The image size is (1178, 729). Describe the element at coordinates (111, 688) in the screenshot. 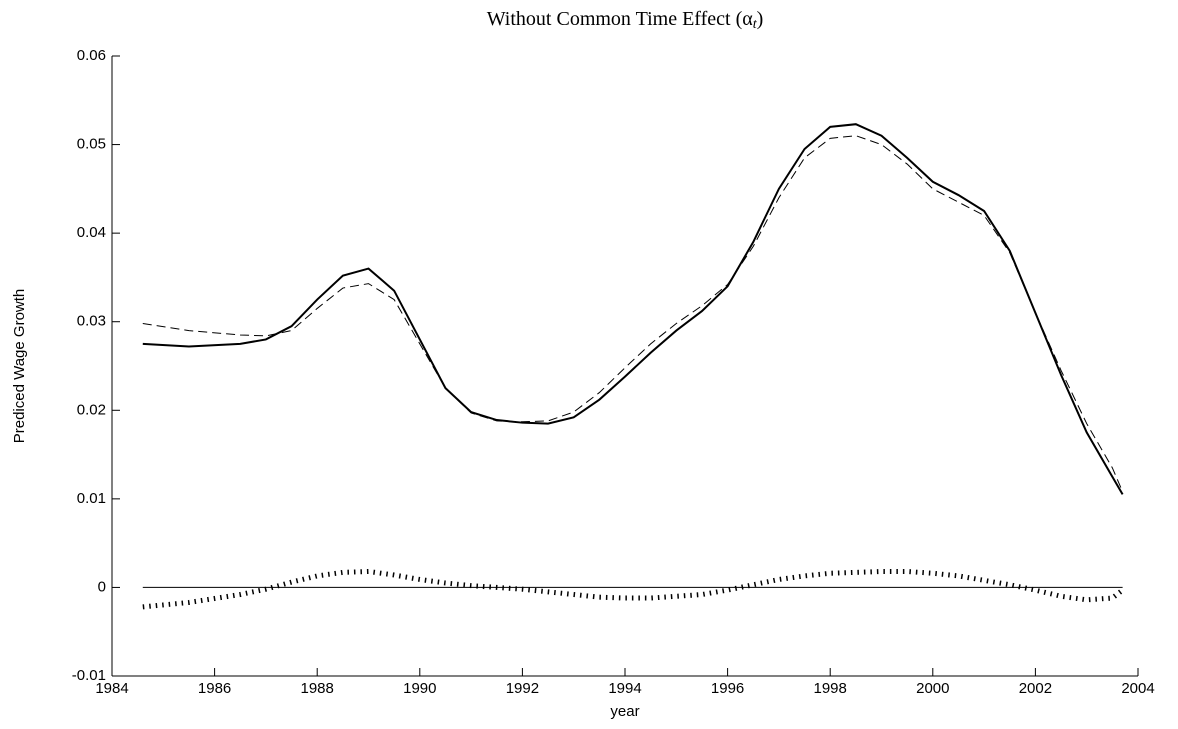

I see `x-tick-label: 1984` at that location.